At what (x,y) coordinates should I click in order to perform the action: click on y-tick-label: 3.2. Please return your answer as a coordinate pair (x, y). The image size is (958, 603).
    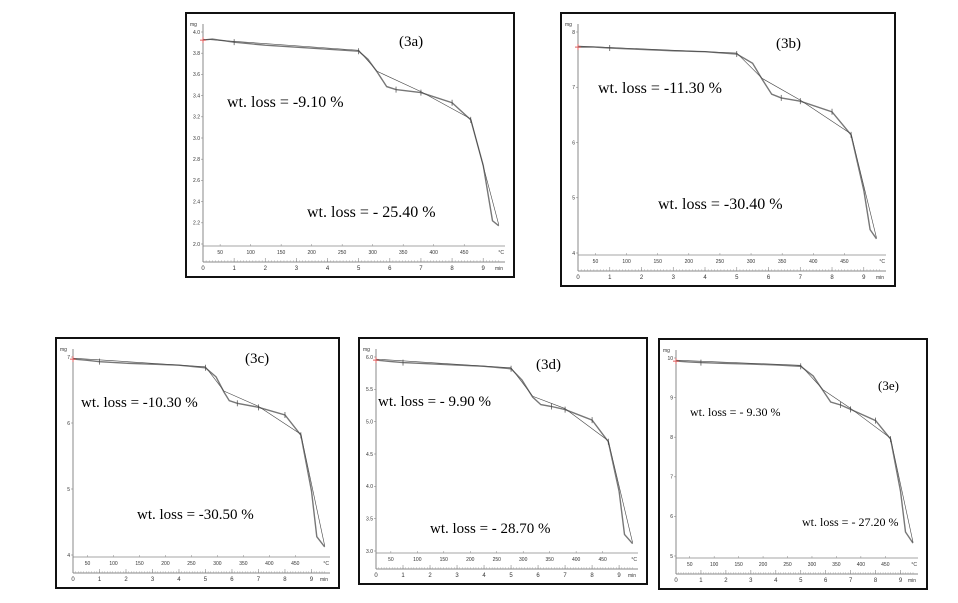
    Looking at the image, I should click on (196, 118).